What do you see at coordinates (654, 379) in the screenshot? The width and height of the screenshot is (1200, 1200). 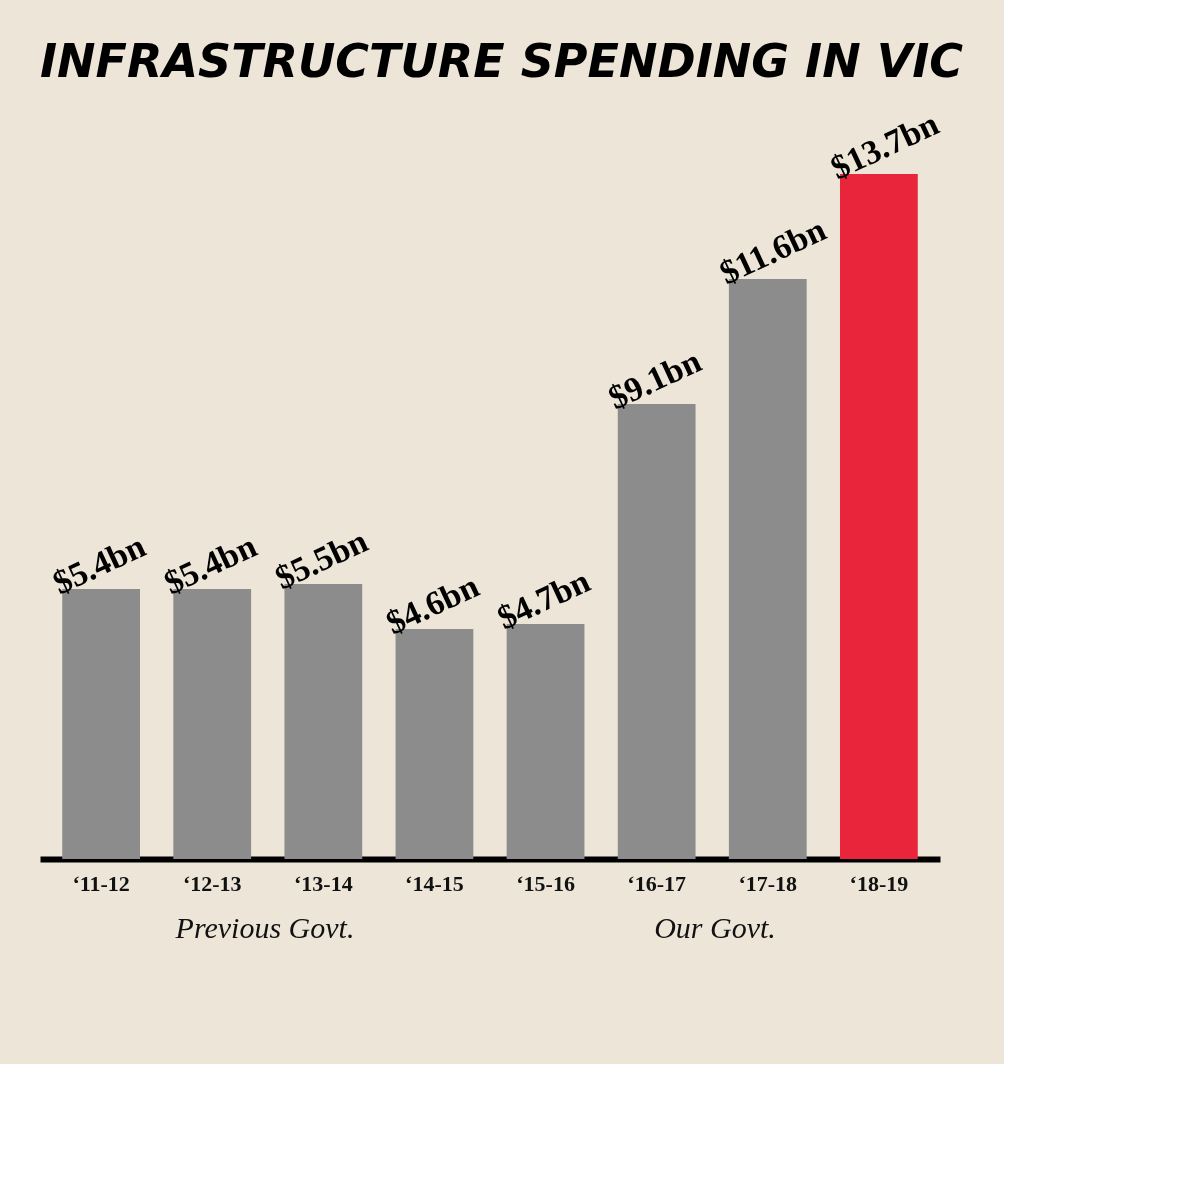 I see `data-label: $9.1bn` at bounding box center [654, 379].